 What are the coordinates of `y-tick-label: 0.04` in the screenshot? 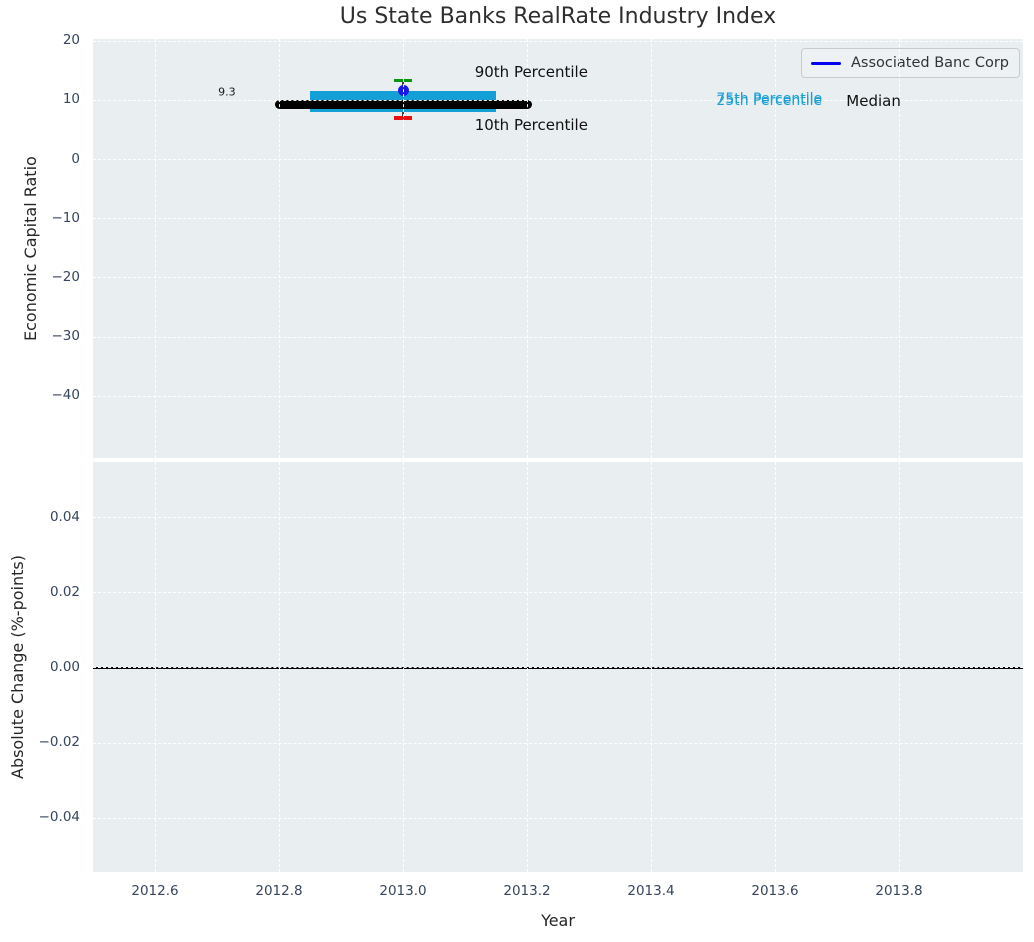 It's located at (64, 516).